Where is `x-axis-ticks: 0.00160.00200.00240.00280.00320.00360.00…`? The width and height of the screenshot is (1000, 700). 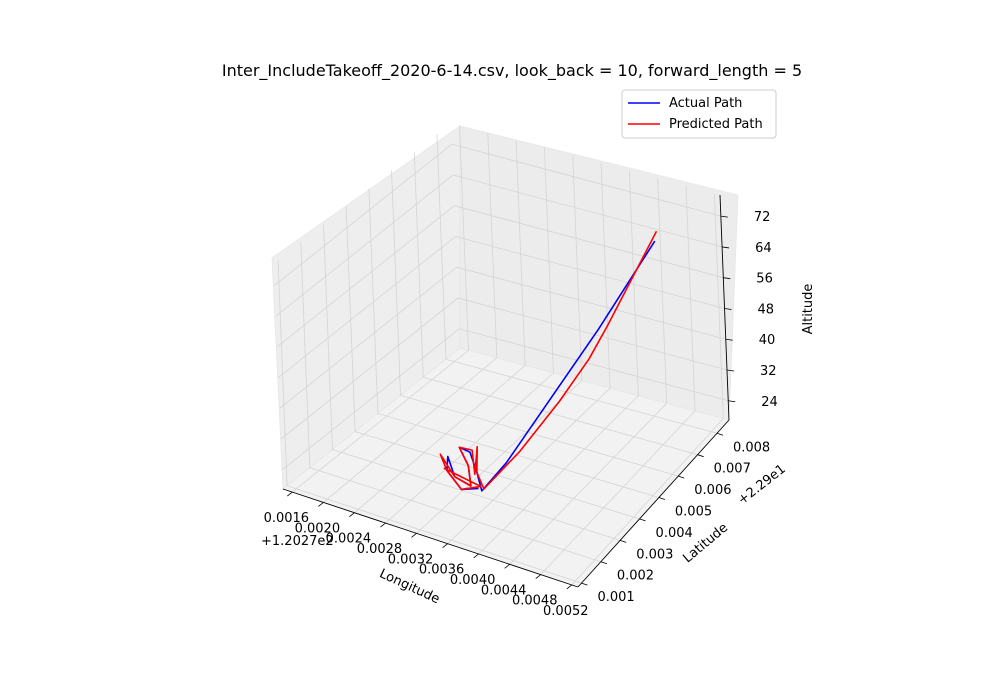
x-axis-ticks: 0.00160.00200.00240.00280.00320.00360.00… is located at coordinates (426, 555).